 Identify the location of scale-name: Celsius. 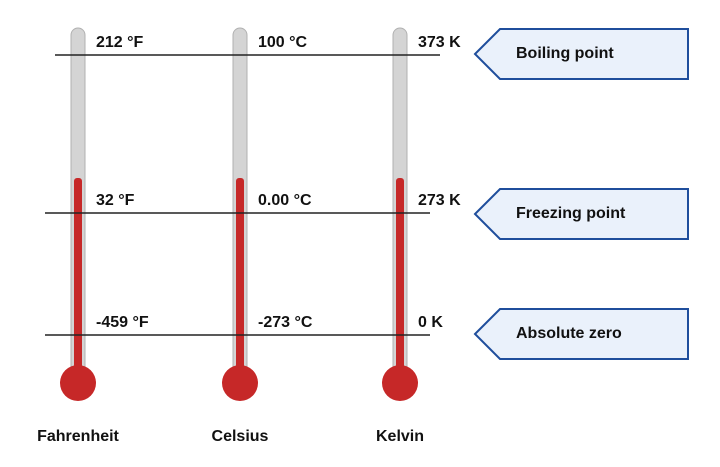
(240, 436).